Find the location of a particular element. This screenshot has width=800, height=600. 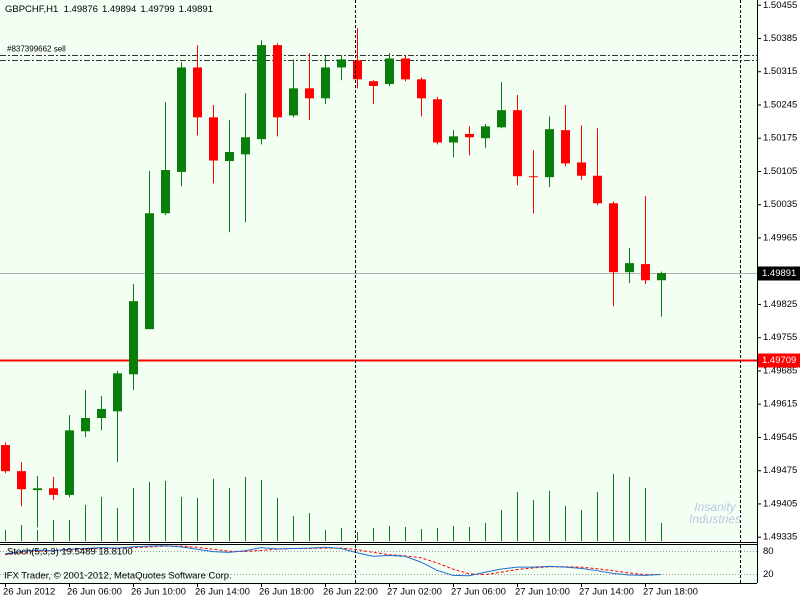

y-tick-label: 1.49335 is located at coordinates (780, 537).